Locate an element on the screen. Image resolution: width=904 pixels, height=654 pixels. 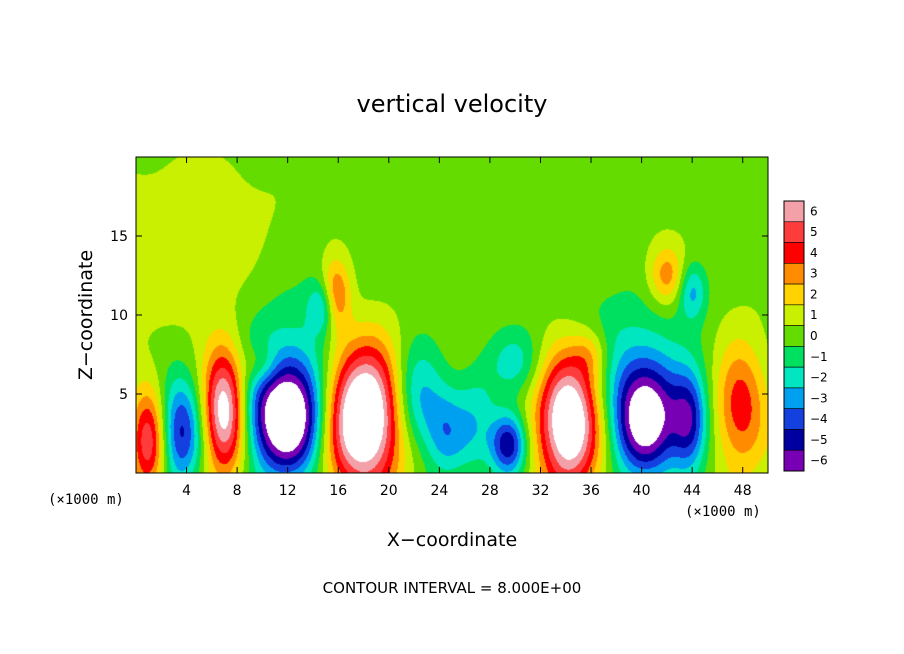
colorbar-label: 0 is located at coordinates (814, 336).